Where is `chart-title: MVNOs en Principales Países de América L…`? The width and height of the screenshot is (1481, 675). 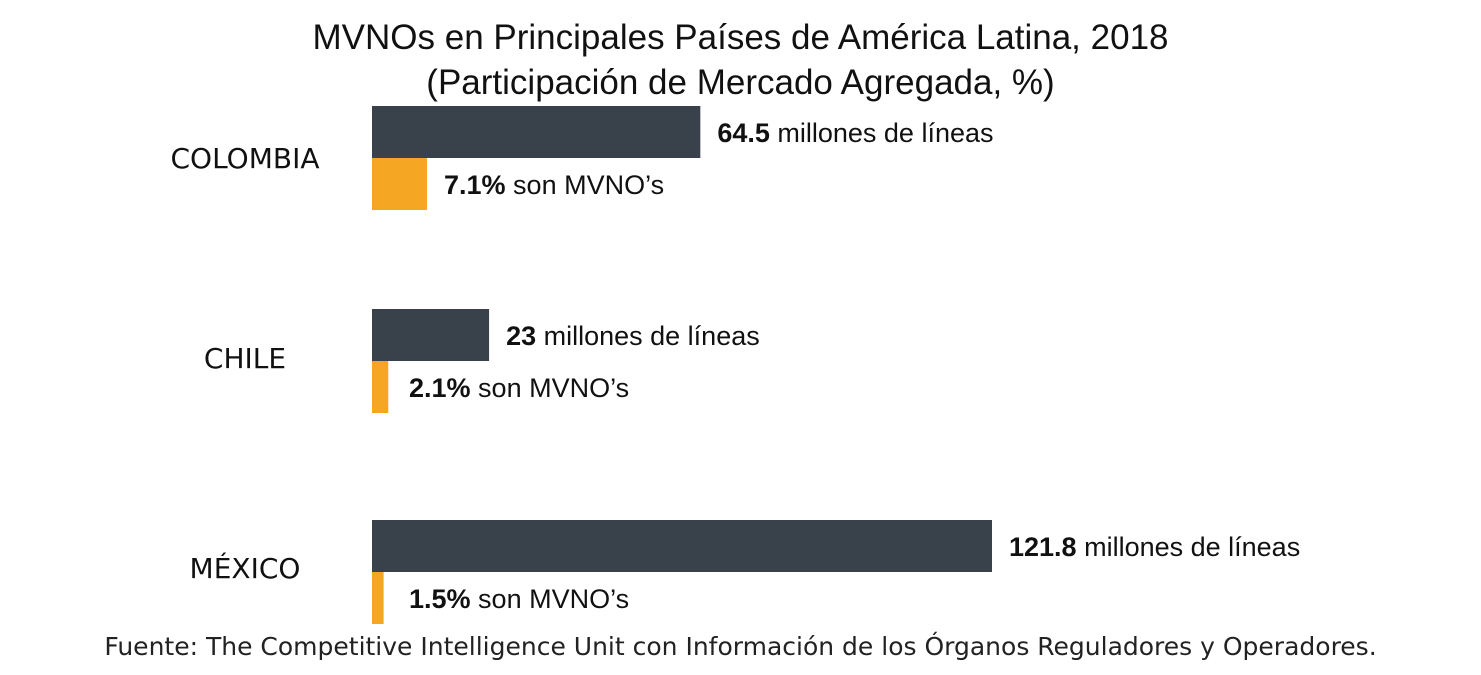 chart-title: MVNOs en Principales Países de América L… is located at coordinates (740, 37).